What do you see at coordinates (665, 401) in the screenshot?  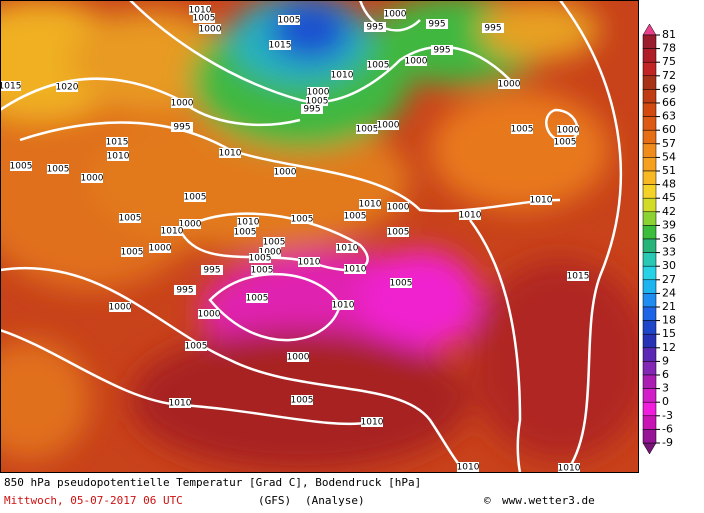 I see `colorbar-label: 0` at bounding box center [665, 401].